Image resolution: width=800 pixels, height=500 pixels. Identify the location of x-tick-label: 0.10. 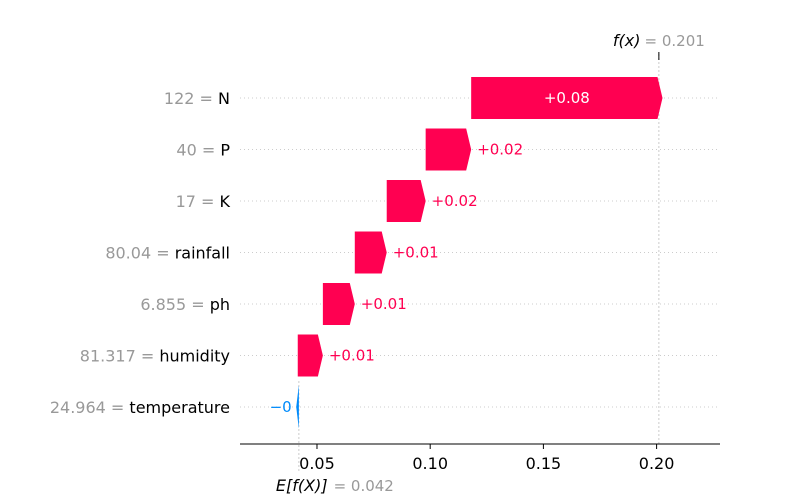
(430, 463).